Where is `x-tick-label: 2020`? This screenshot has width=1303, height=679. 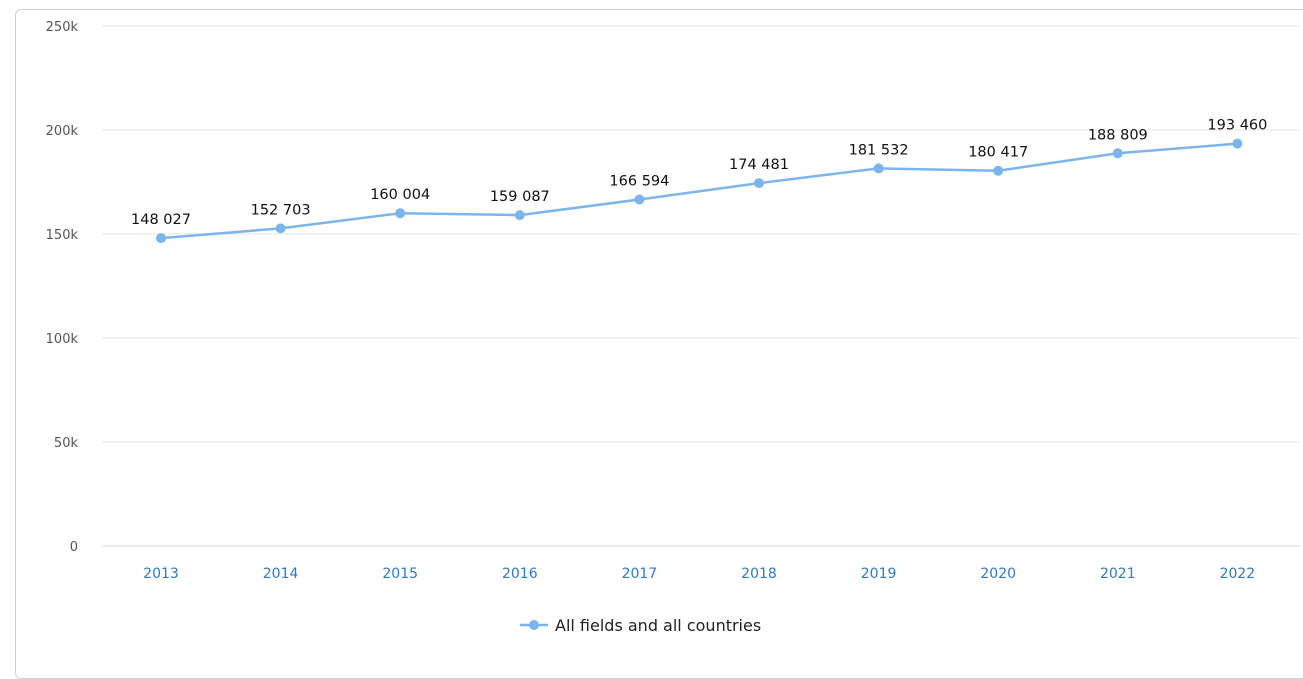
x-tick-label: 2020 is located at coordinates (998, 574).